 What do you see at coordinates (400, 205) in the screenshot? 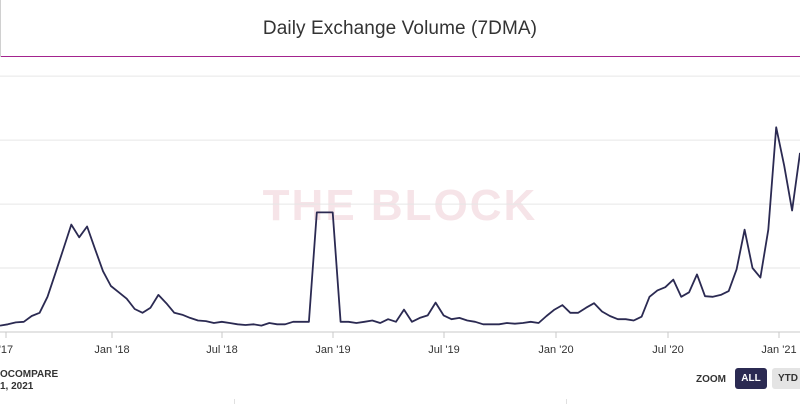
I see `watermark: THE BLOCK` at bounding box center [400, 205].